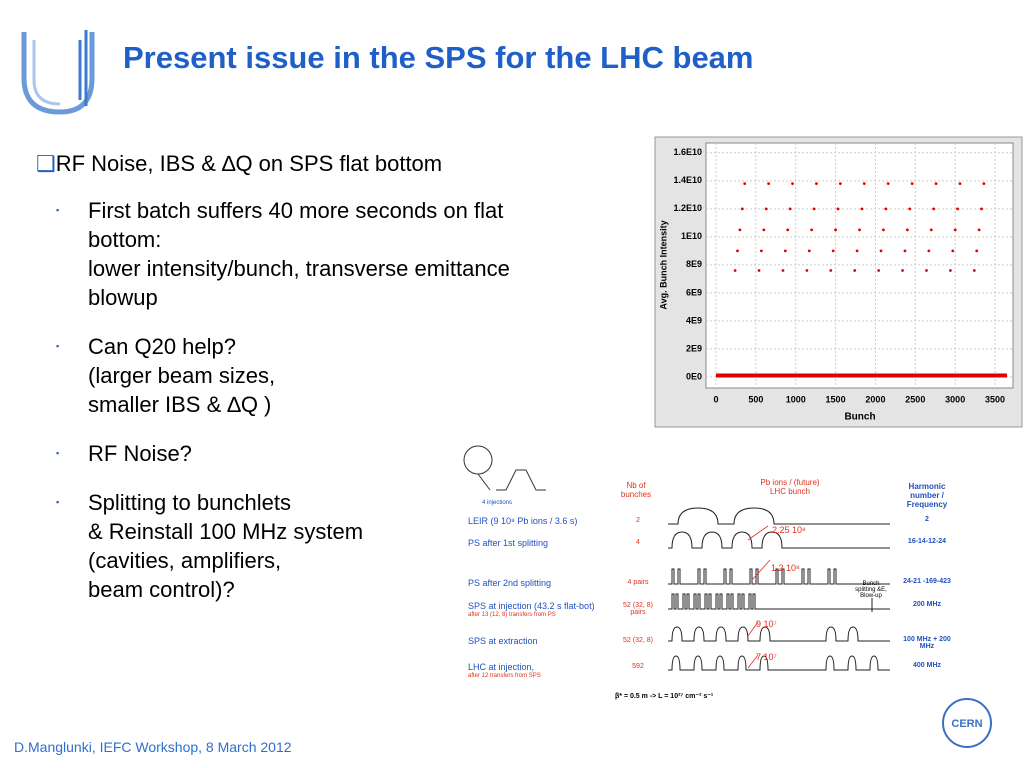 The height and width of the screenshot is (768, 1024). Describe the element at coordinates (180, 404) in the screenshot. I see `bullet-text: smaller IBS & ∆Q )` at that location.